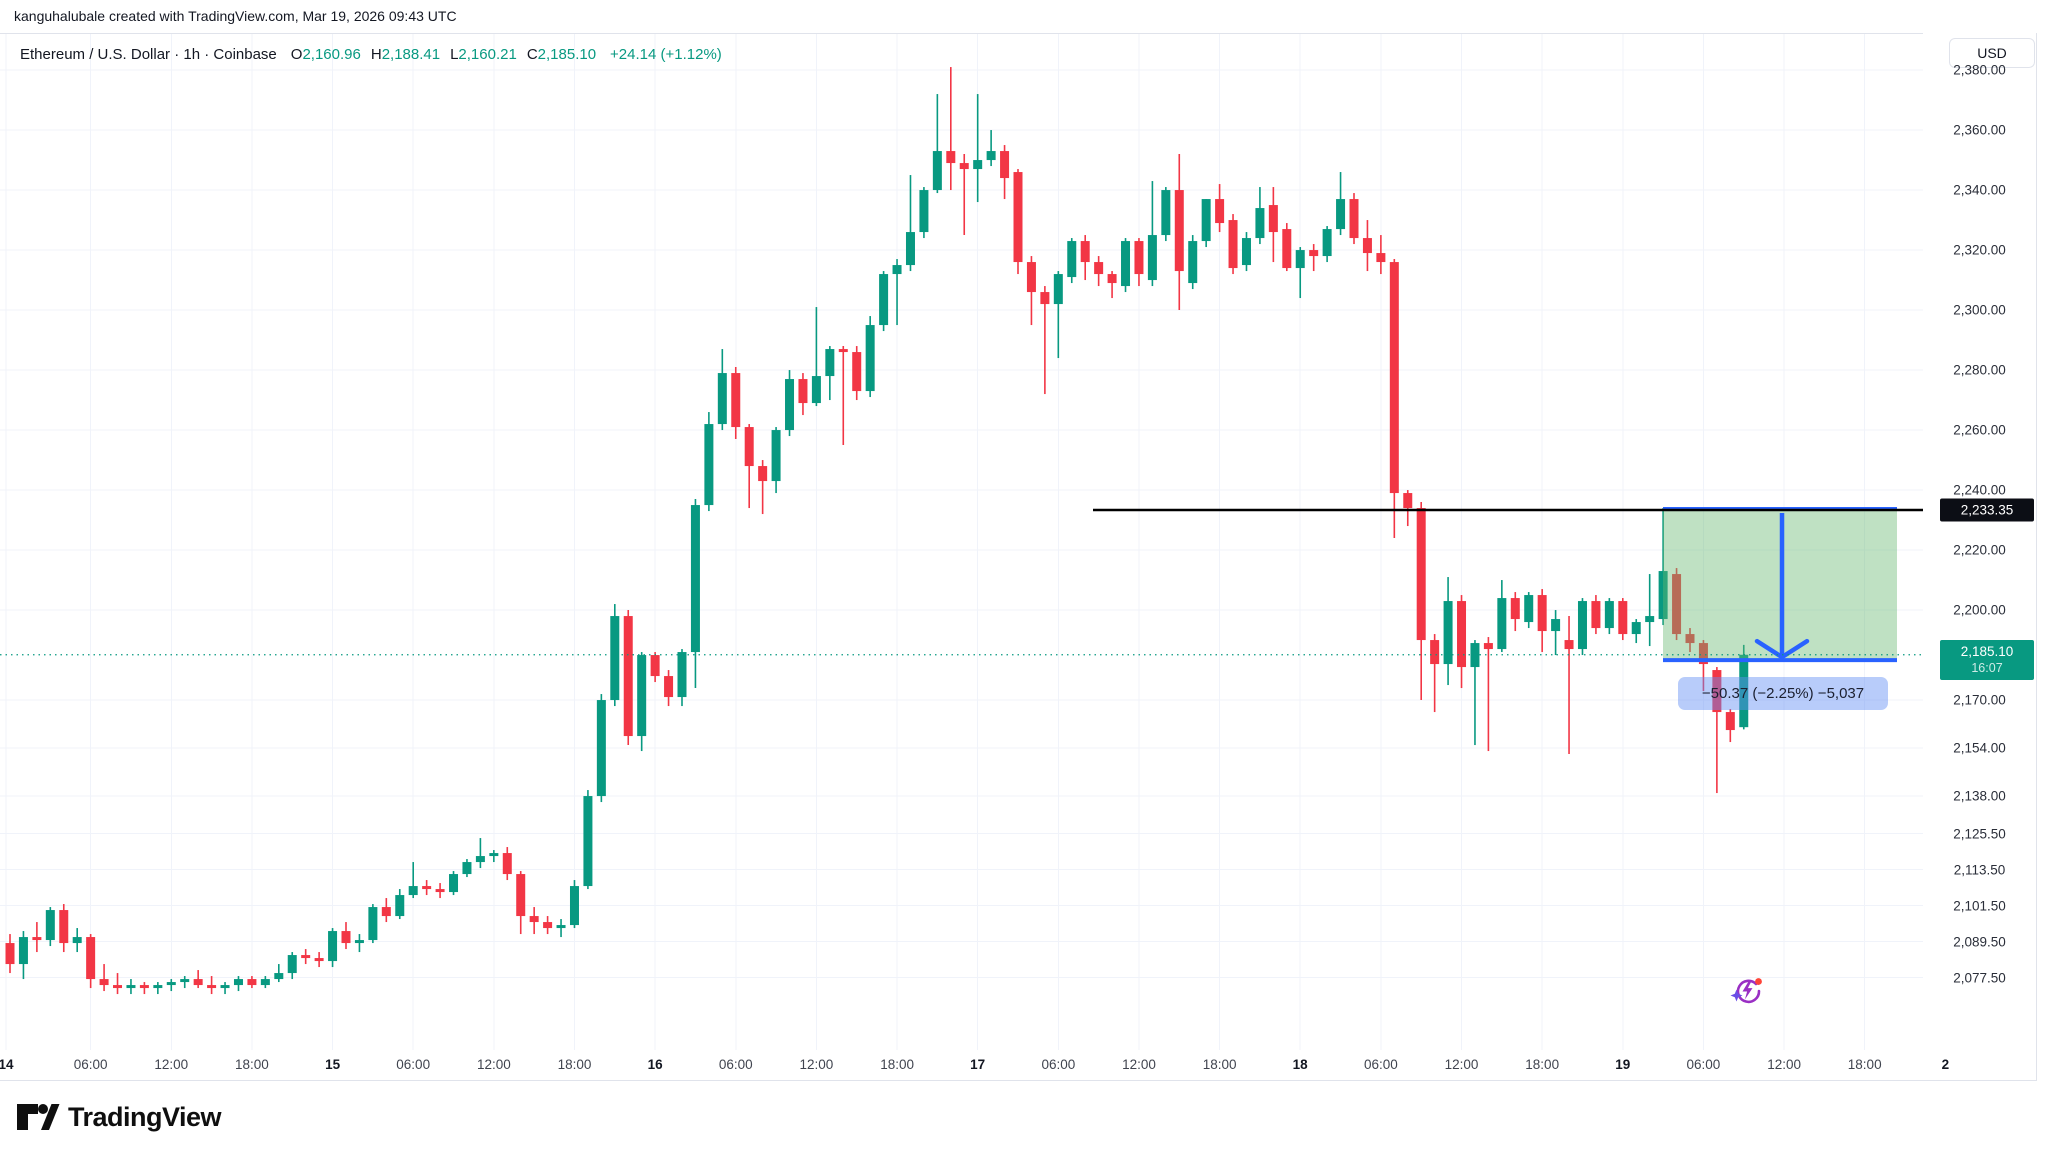 The width and height of the screenshot is (2048, 1157). I want to click on last-price-value: 2,185.10, so click(1987, 651).